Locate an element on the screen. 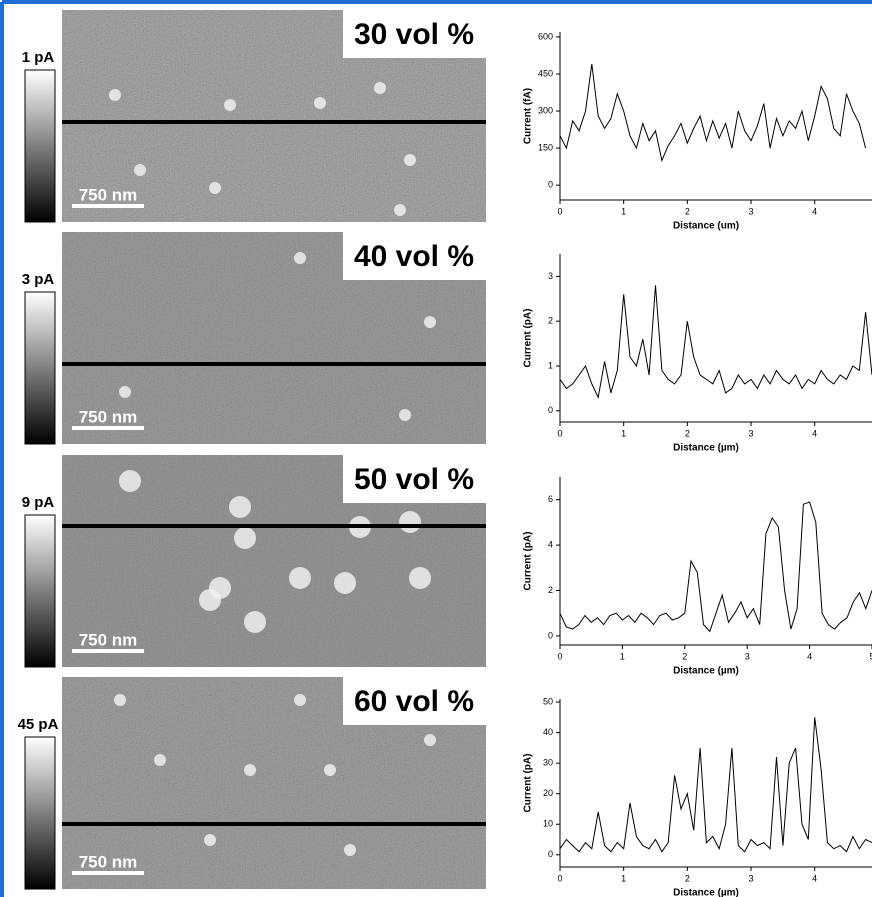  panel-label: 40 vol % is located at coordinates (414, 256).